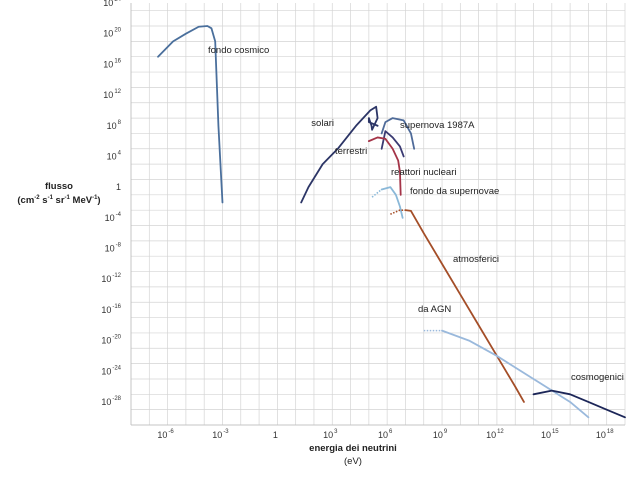 Image resolution: width=629 pixels, height=480 pixels. Describe the element at coordinates (434, 309) in the screenshot. I see `series-label-da-agn: da AGN` at that location.